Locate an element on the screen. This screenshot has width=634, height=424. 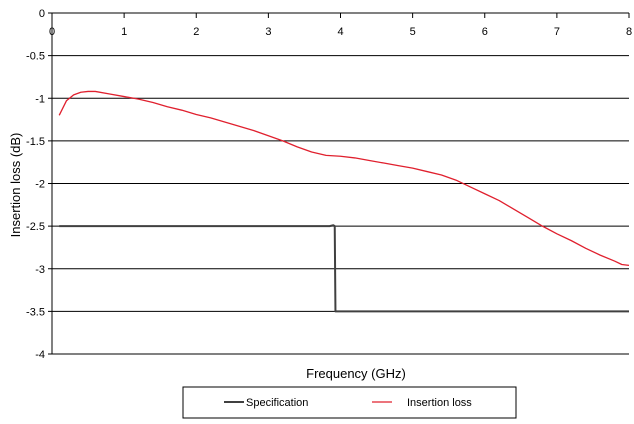
x-tick-label: 3 is located at coordinates (268, 32).